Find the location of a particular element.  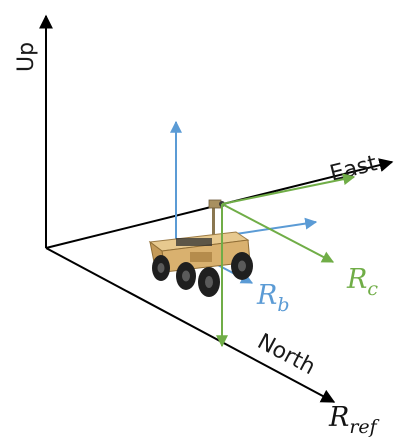

frame-label-rref: Rref is located at coordinates (354, 420).